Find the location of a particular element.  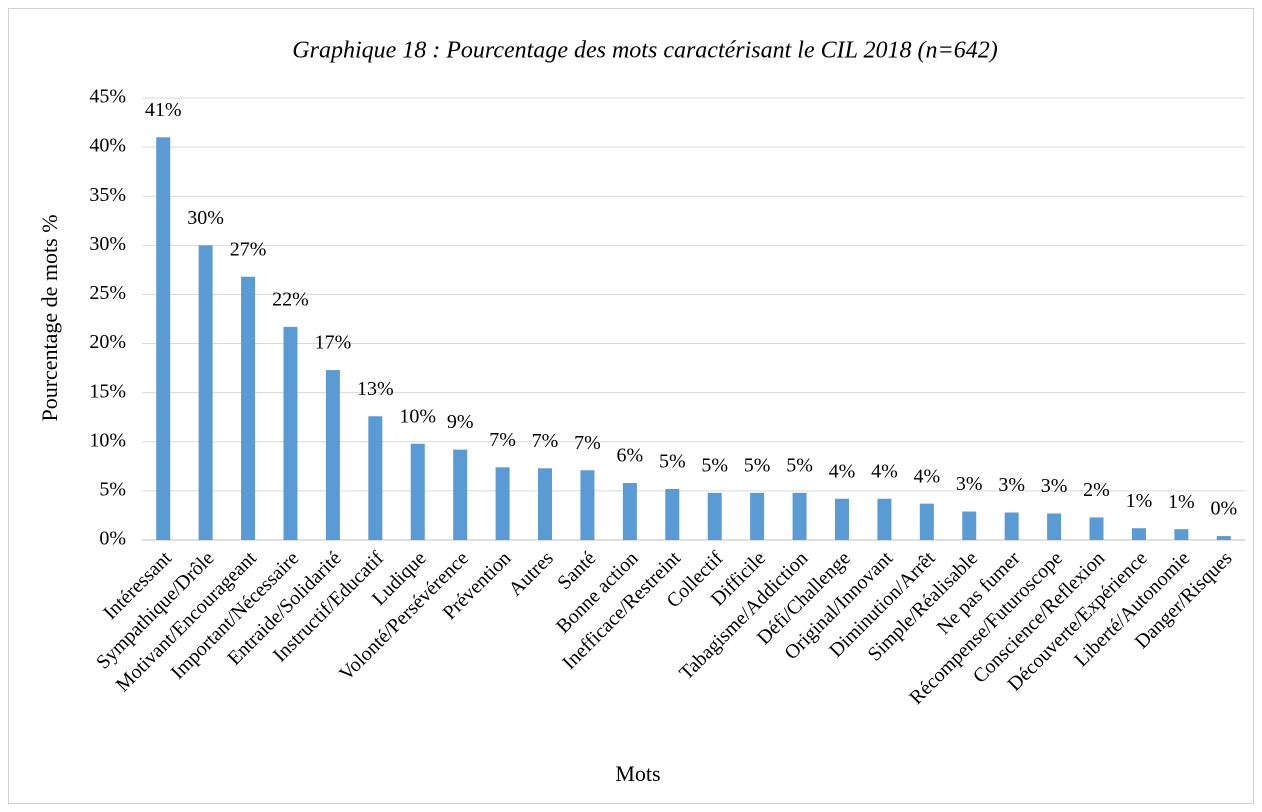

x-axis-label: Mots is located at coordinates (637, 773).